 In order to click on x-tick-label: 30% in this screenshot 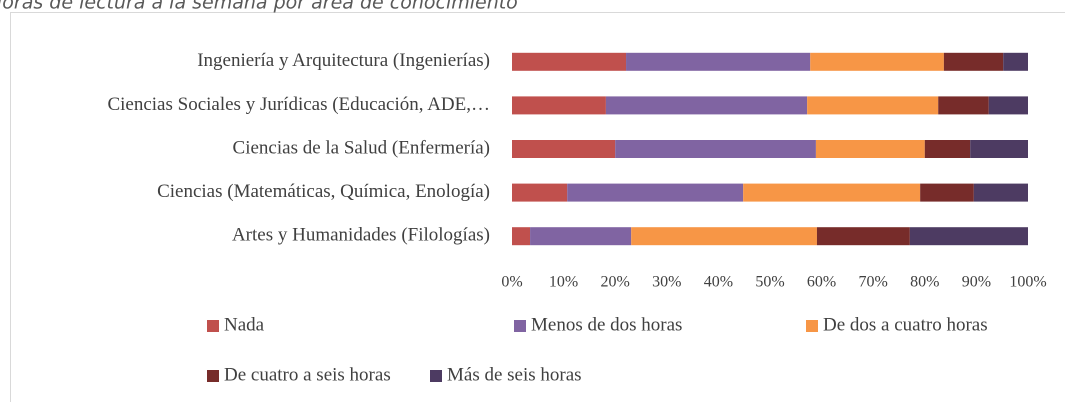, I will do `click(666, 282)`.